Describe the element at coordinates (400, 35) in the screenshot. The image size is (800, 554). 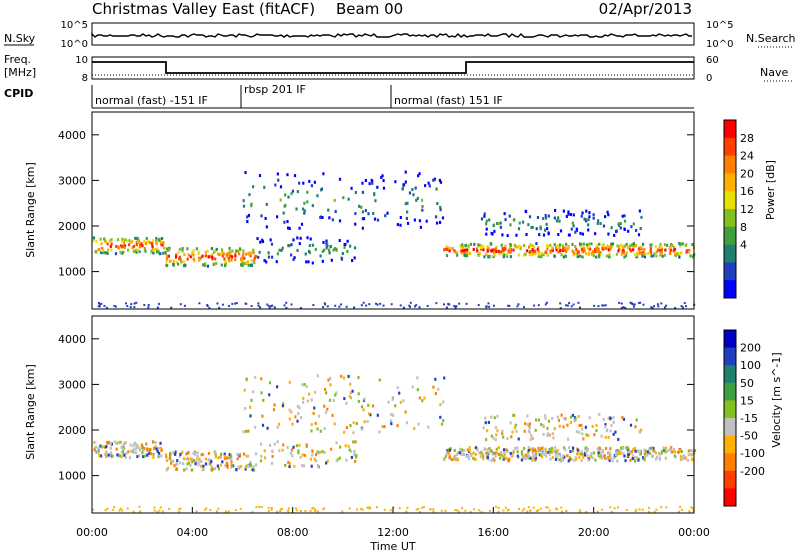
I see `nsky-panel: N.Sky 10^5 10^0 10^5 10^0 N.Search` at that location.